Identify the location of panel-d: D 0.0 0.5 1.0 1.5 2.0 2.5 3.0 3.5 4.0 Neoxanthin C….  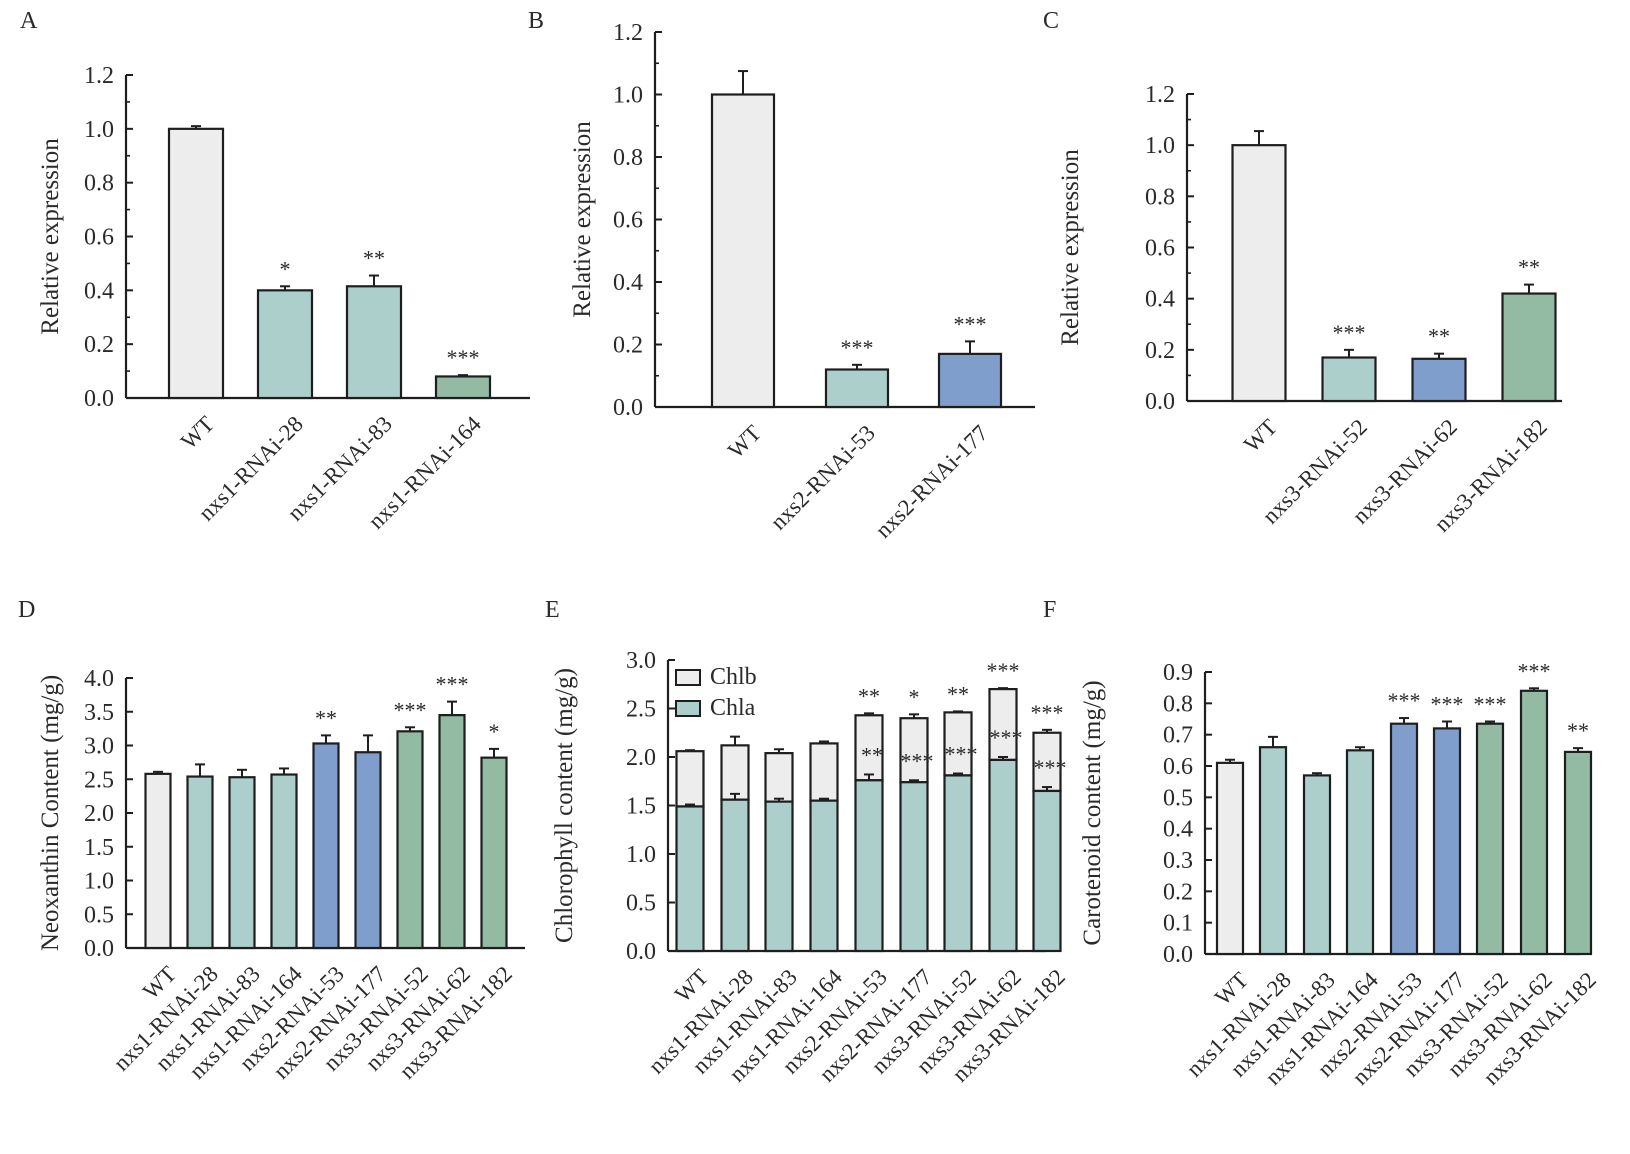
(271, 840).